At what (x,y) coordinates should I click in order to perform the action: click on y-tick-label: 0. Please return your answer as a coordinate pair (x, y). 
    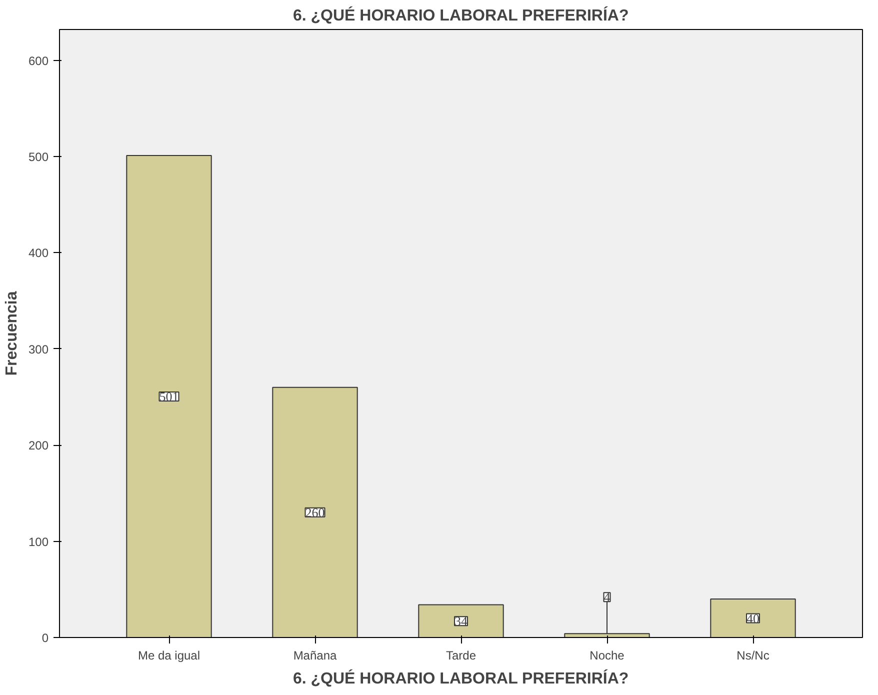
    Looking at the image, I should click on (45, 638).